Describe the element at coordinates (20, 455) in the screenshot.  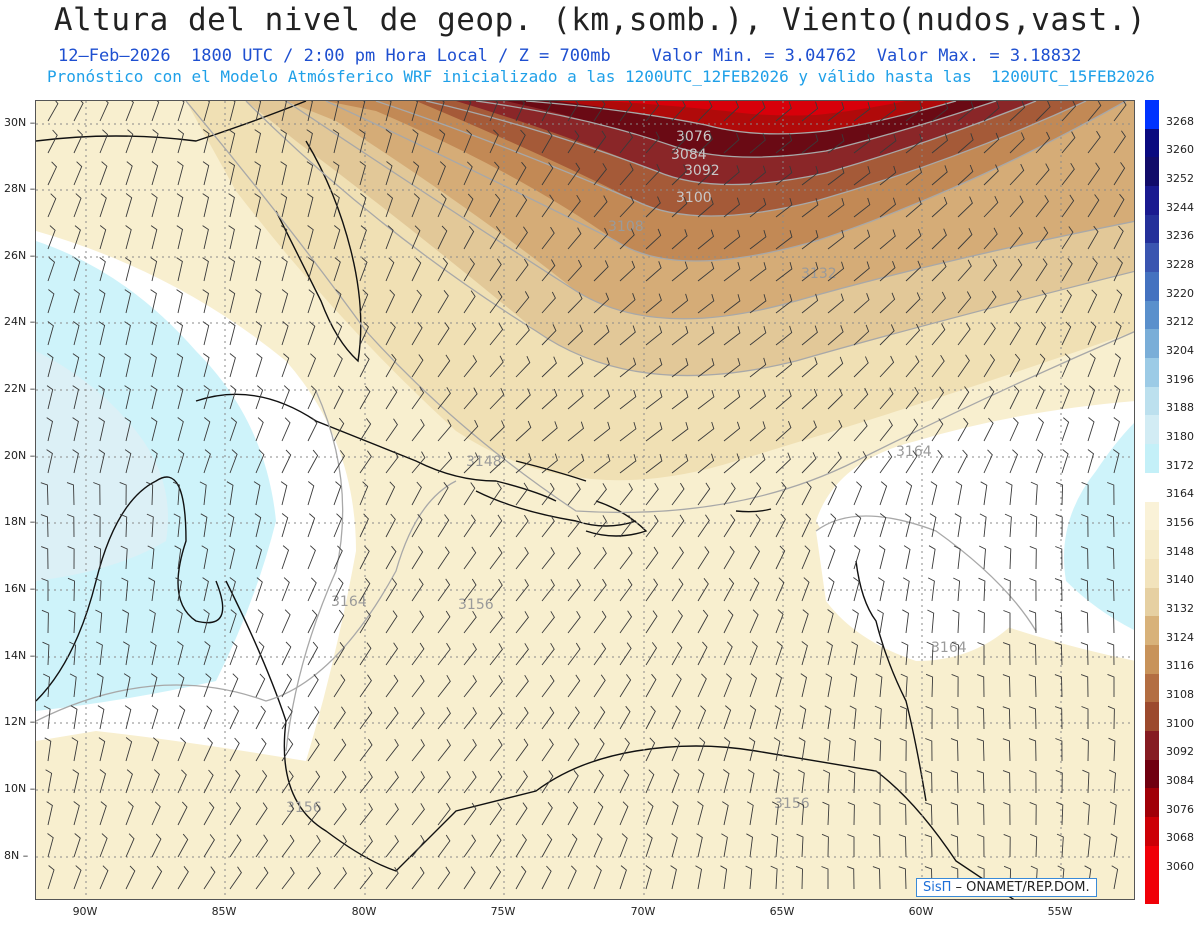
I see `lat-label: 20N –` at that location.